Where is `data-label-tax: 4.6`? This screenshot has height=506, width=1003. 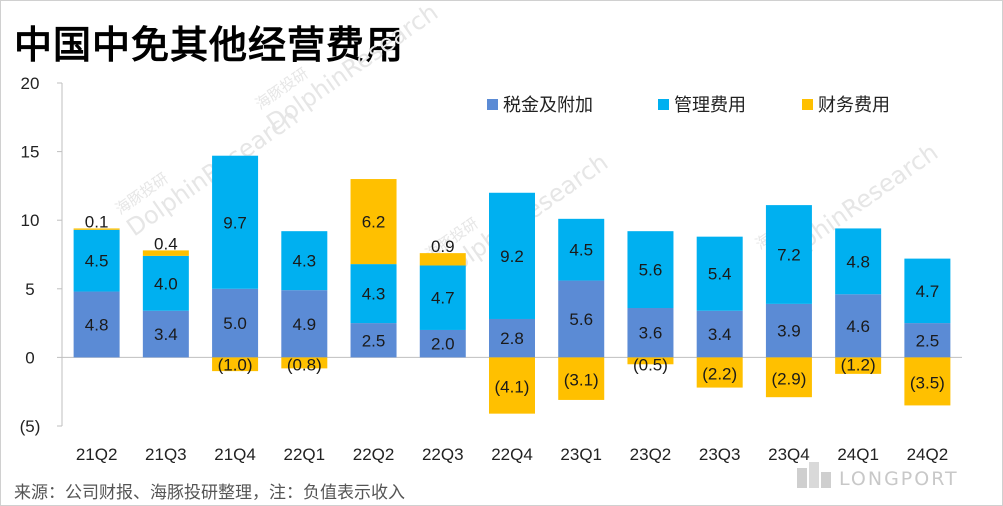
data-label-tax: 4.6 is located at coordinates (858, 326).